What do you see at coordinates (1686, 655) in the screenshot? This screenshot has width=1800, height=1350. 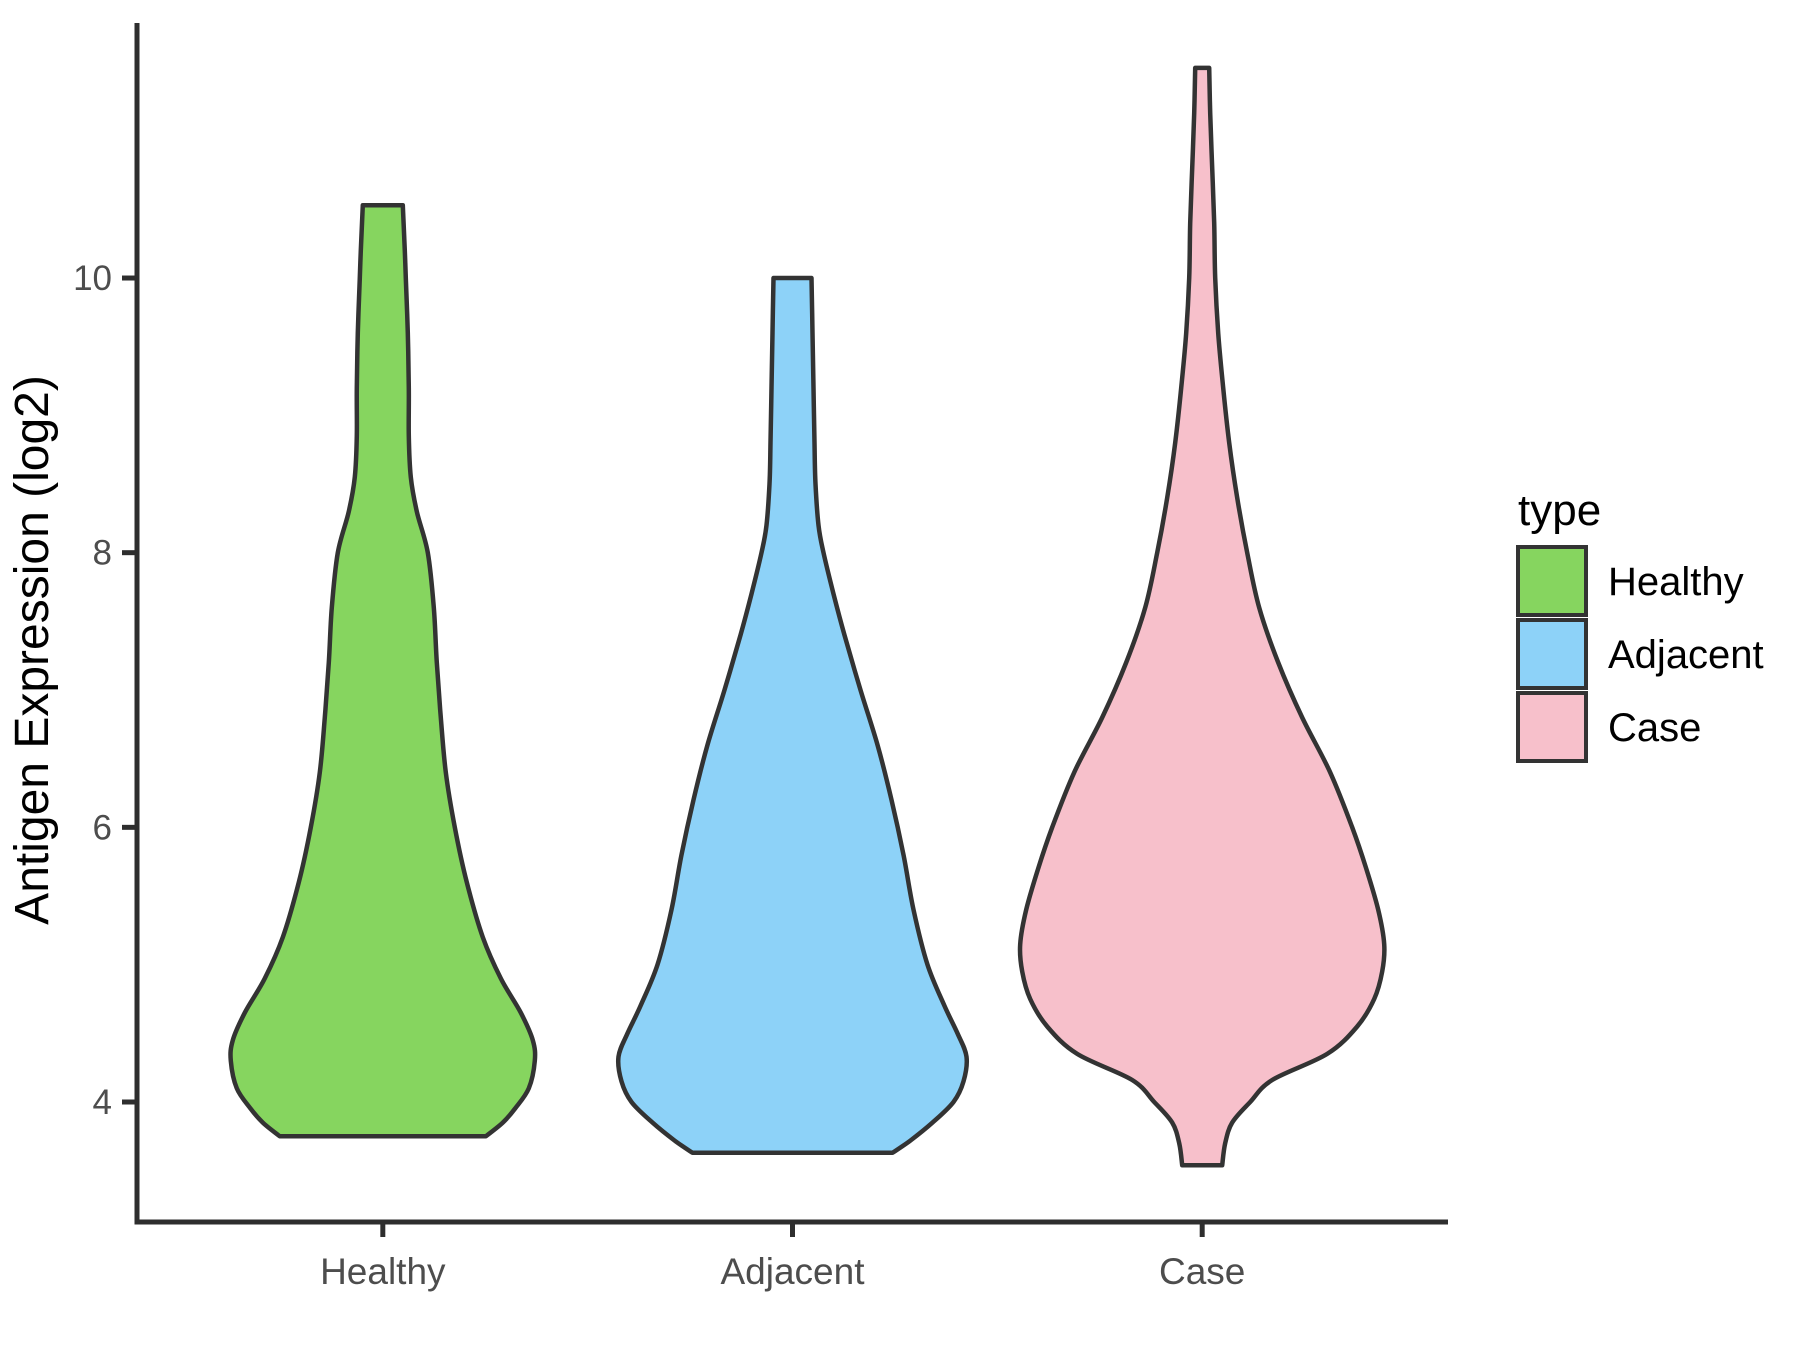 I see `legend-label-adjacent: Adjacent` at bounding box center [1686, 655].